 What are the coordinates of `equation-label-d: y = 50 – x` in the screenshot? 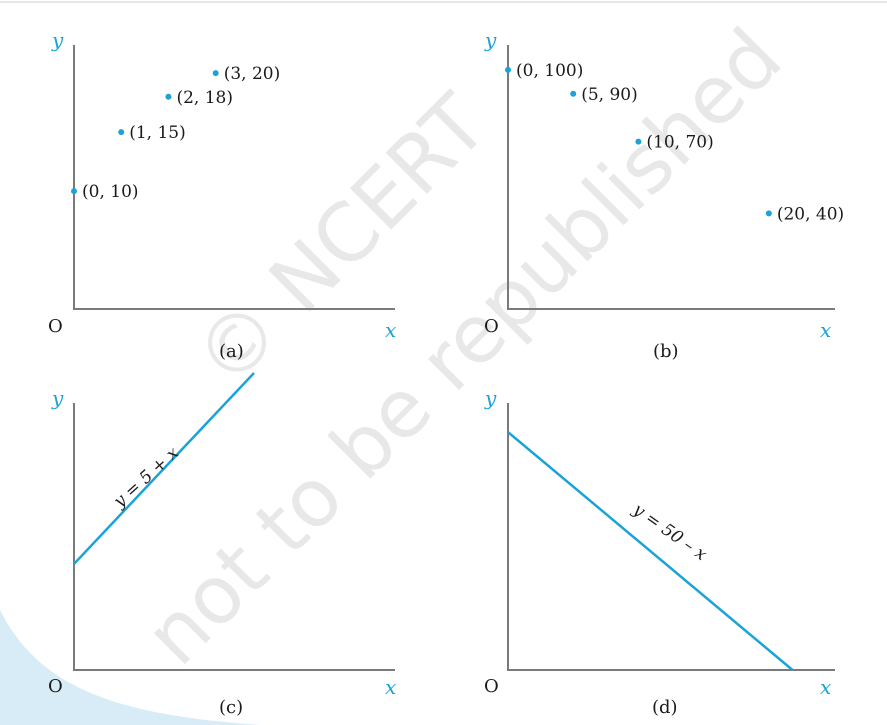 It's located at (669, 532).